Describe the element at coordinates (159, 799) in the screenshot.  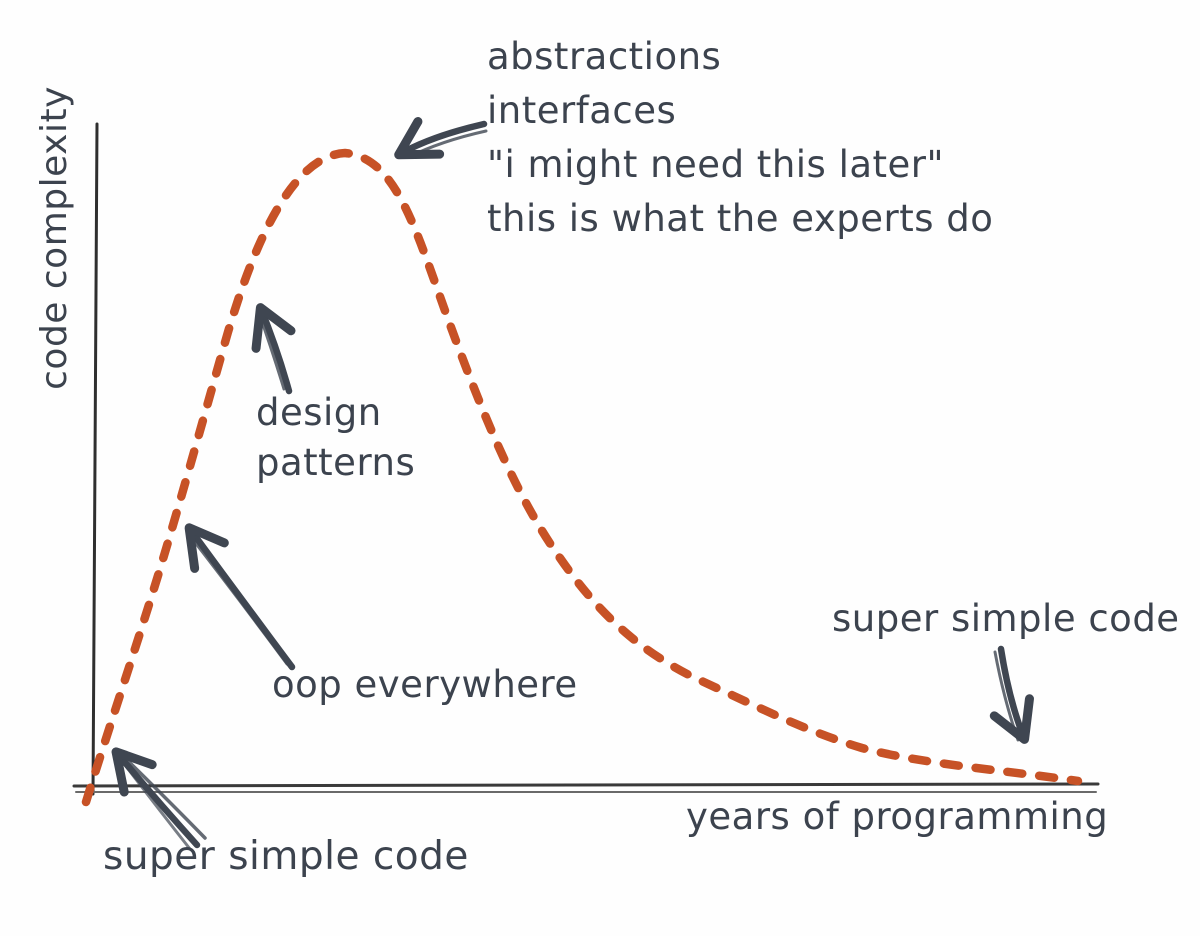
I see `arrow-origin-simple-code` at that location.